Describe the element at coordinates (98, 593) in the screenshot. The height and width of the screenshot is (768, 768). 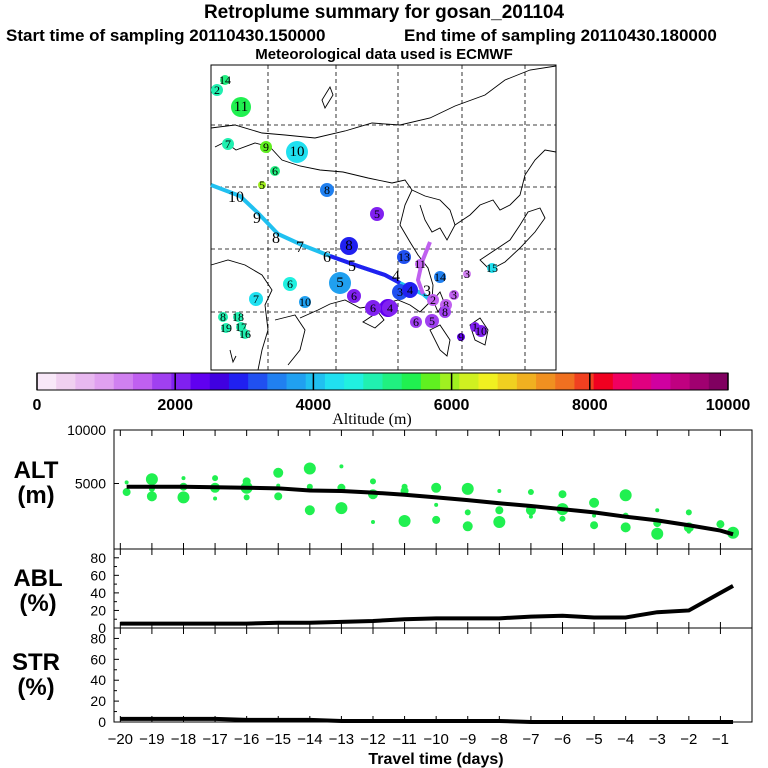
I see `y-tick-label: 40` at that location.